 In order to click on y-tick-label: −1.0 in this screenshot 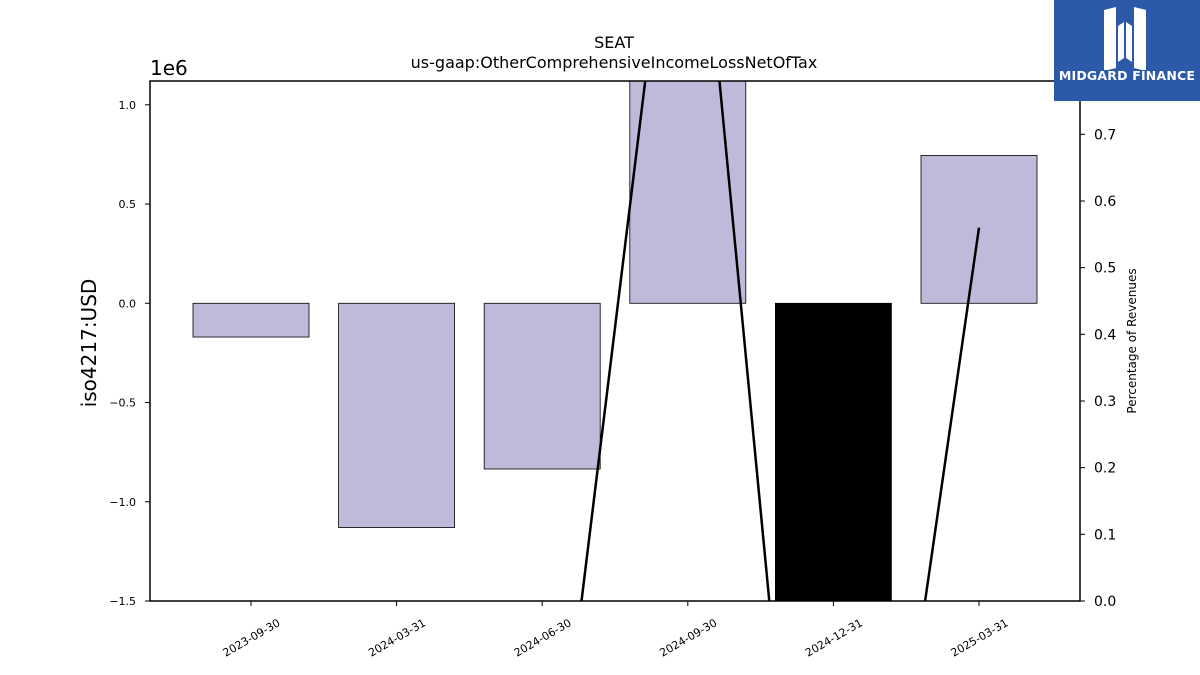, I will do `click(122, 502)`.